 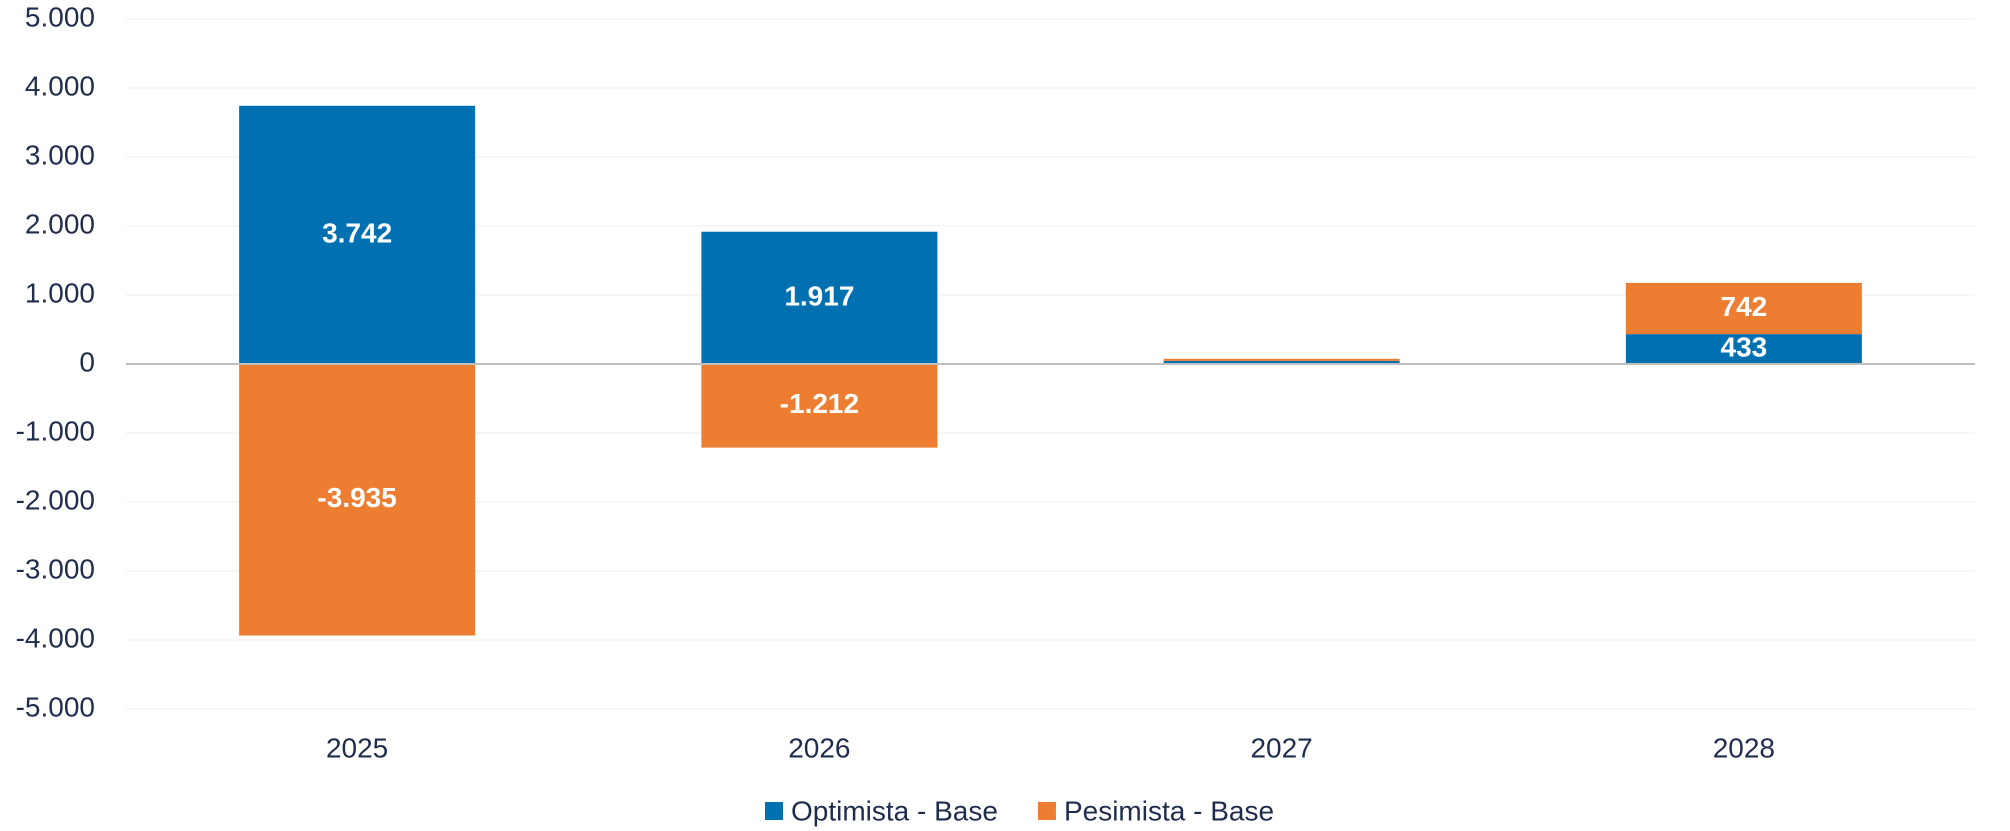 What do you see at coordinates (55, 499) in the screenshot?
I see `y-tick-label: -2.000` at bounding box center [55, 499].